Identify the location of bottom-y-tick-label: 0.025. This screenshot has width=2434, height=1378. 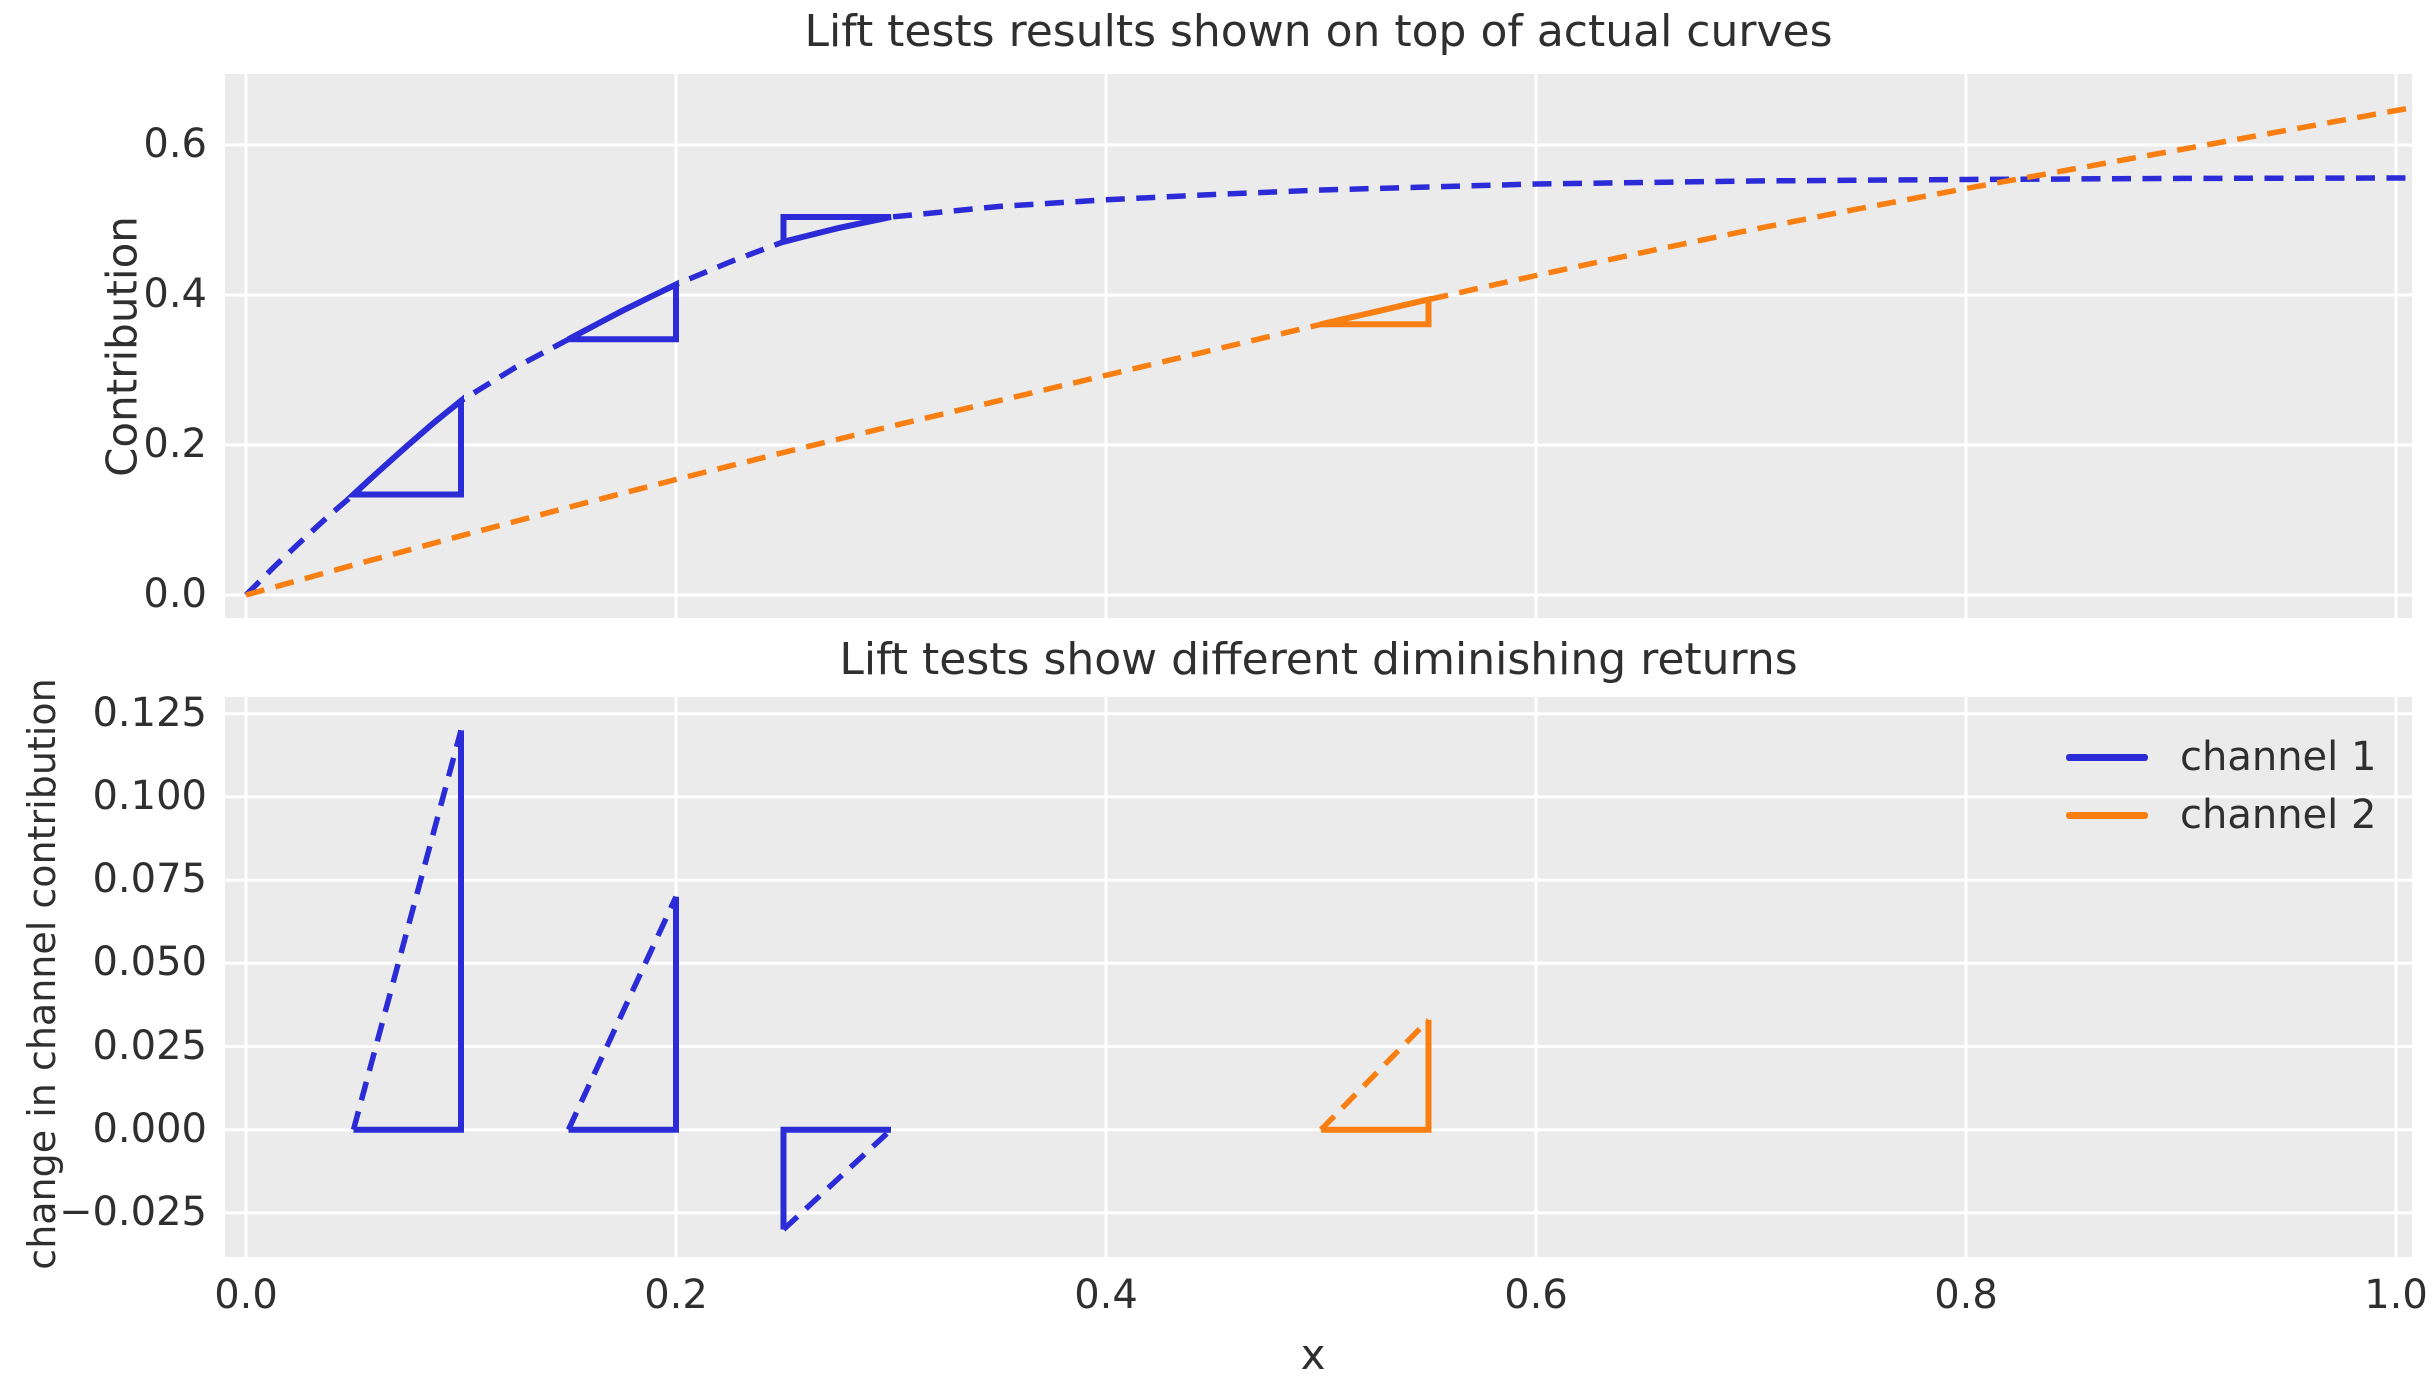
(149, 1045).